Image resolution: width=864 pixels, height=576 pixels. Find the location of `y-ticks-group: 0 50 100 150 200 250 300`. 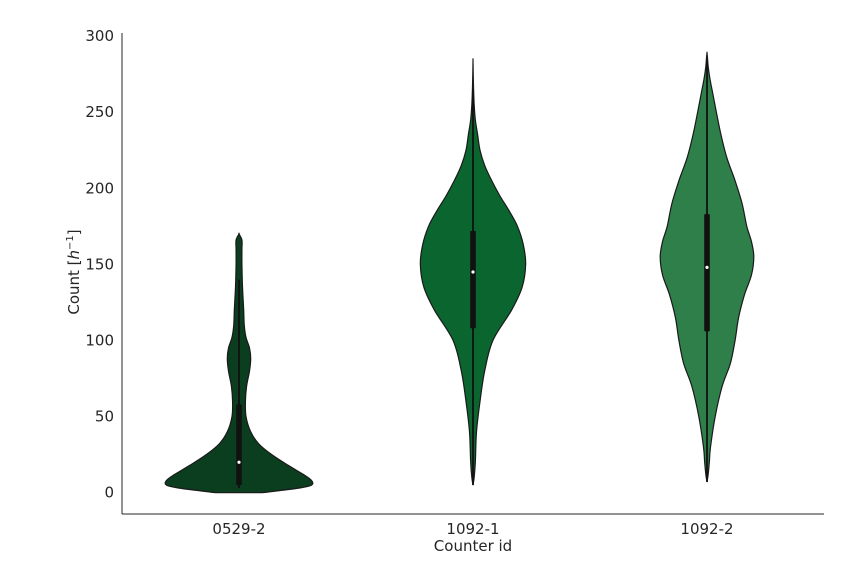

y-ticks-group: 0 50 100 150 200 250 300 is located at coordinates (99, 264).